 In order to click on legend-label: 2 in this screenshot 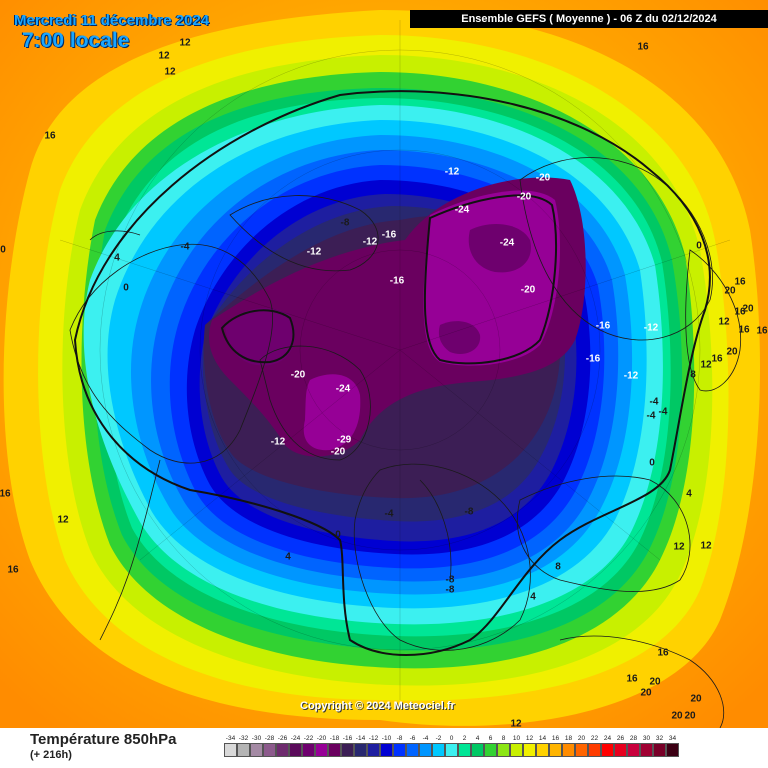, I will do `click(464, 738)`.